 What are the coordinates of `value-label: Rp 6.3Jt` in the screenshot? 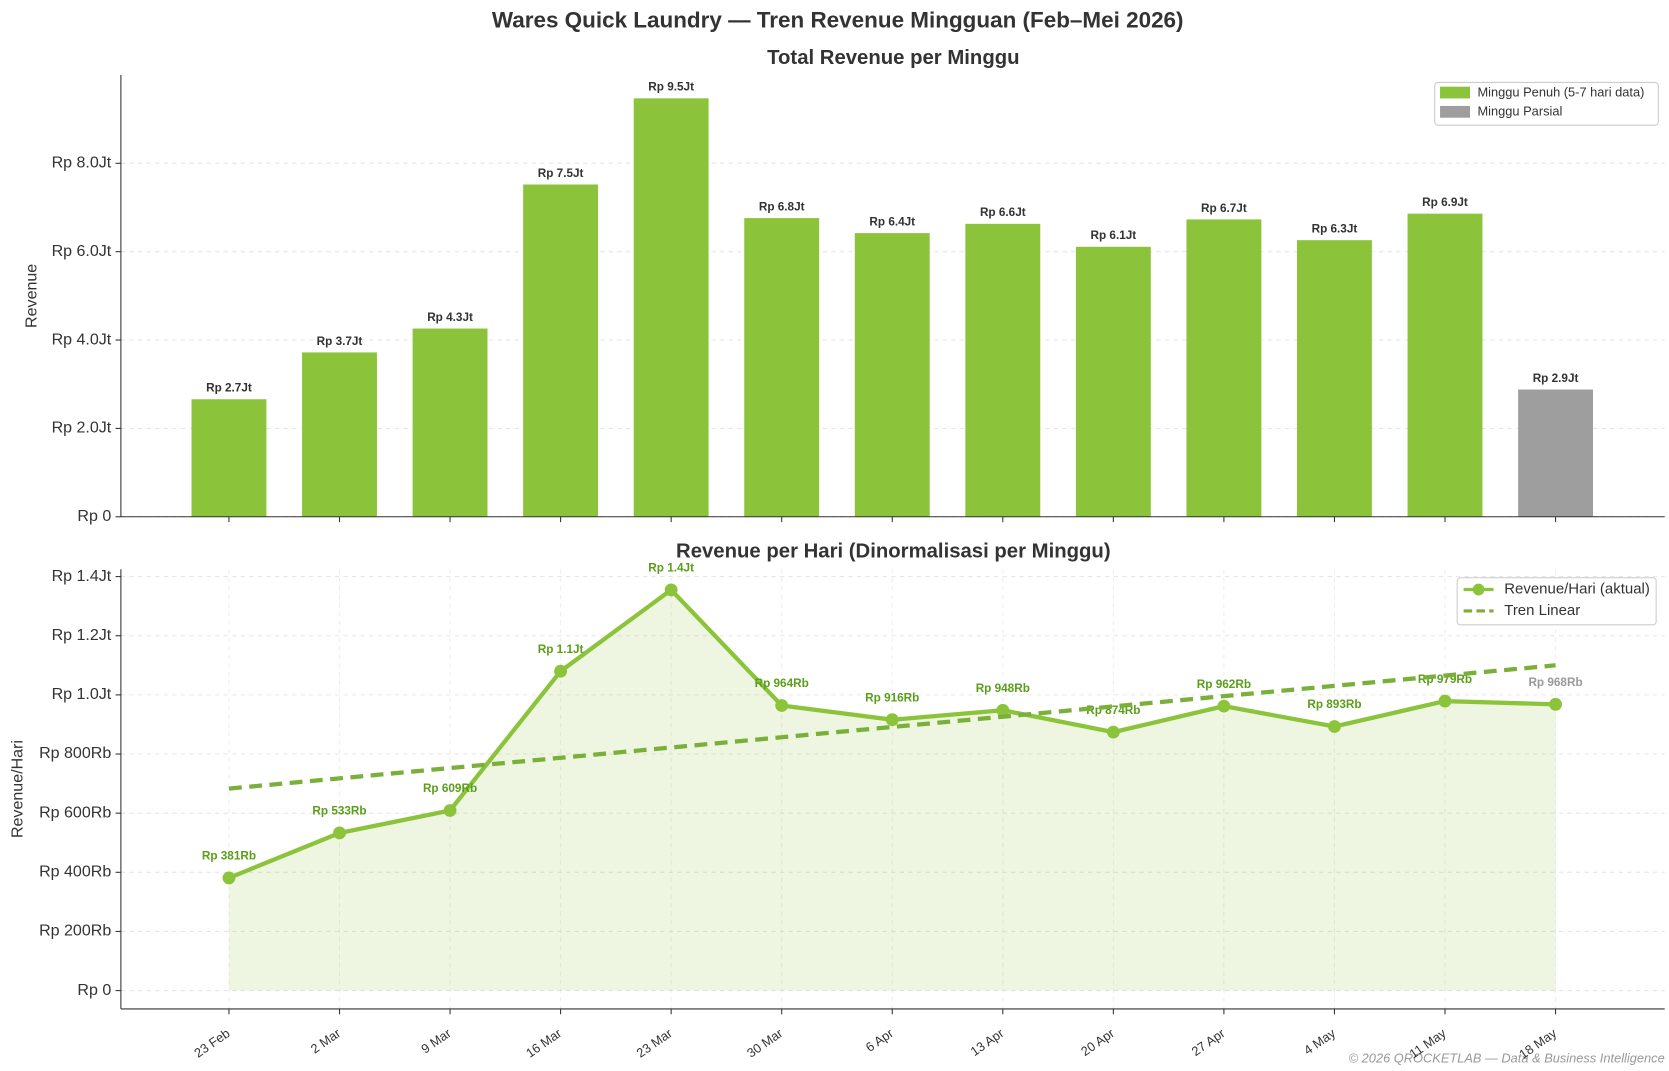 It's located at (1335, 229).